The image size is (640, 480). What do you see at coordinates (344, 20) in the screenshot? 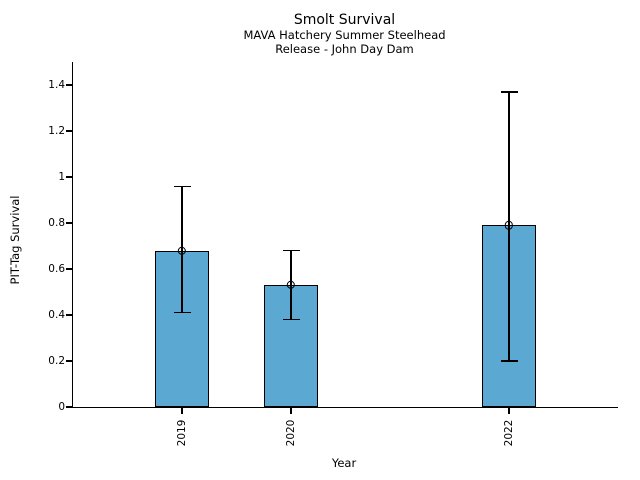
I see `chart-title: Smolt Survival` at bounding box center [344, 20].